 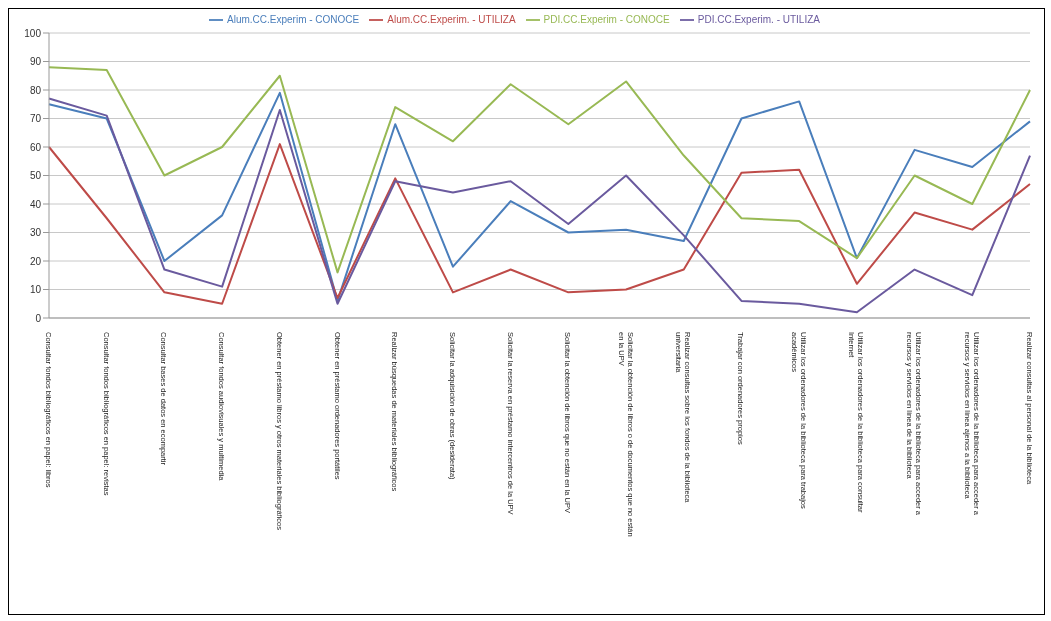 I want to click on legend-label: PDI.CC.Experim - CONOCE, so click(x=606, y=19).